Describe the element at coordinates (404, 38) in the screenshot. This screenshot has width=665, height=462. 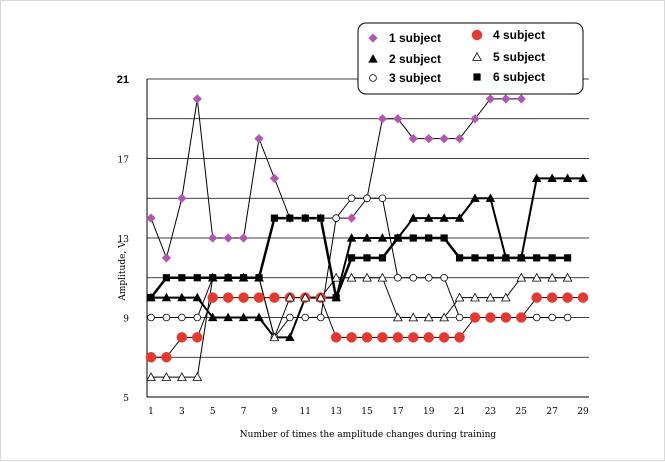
I see `legend-item: 1 subject` at that location.